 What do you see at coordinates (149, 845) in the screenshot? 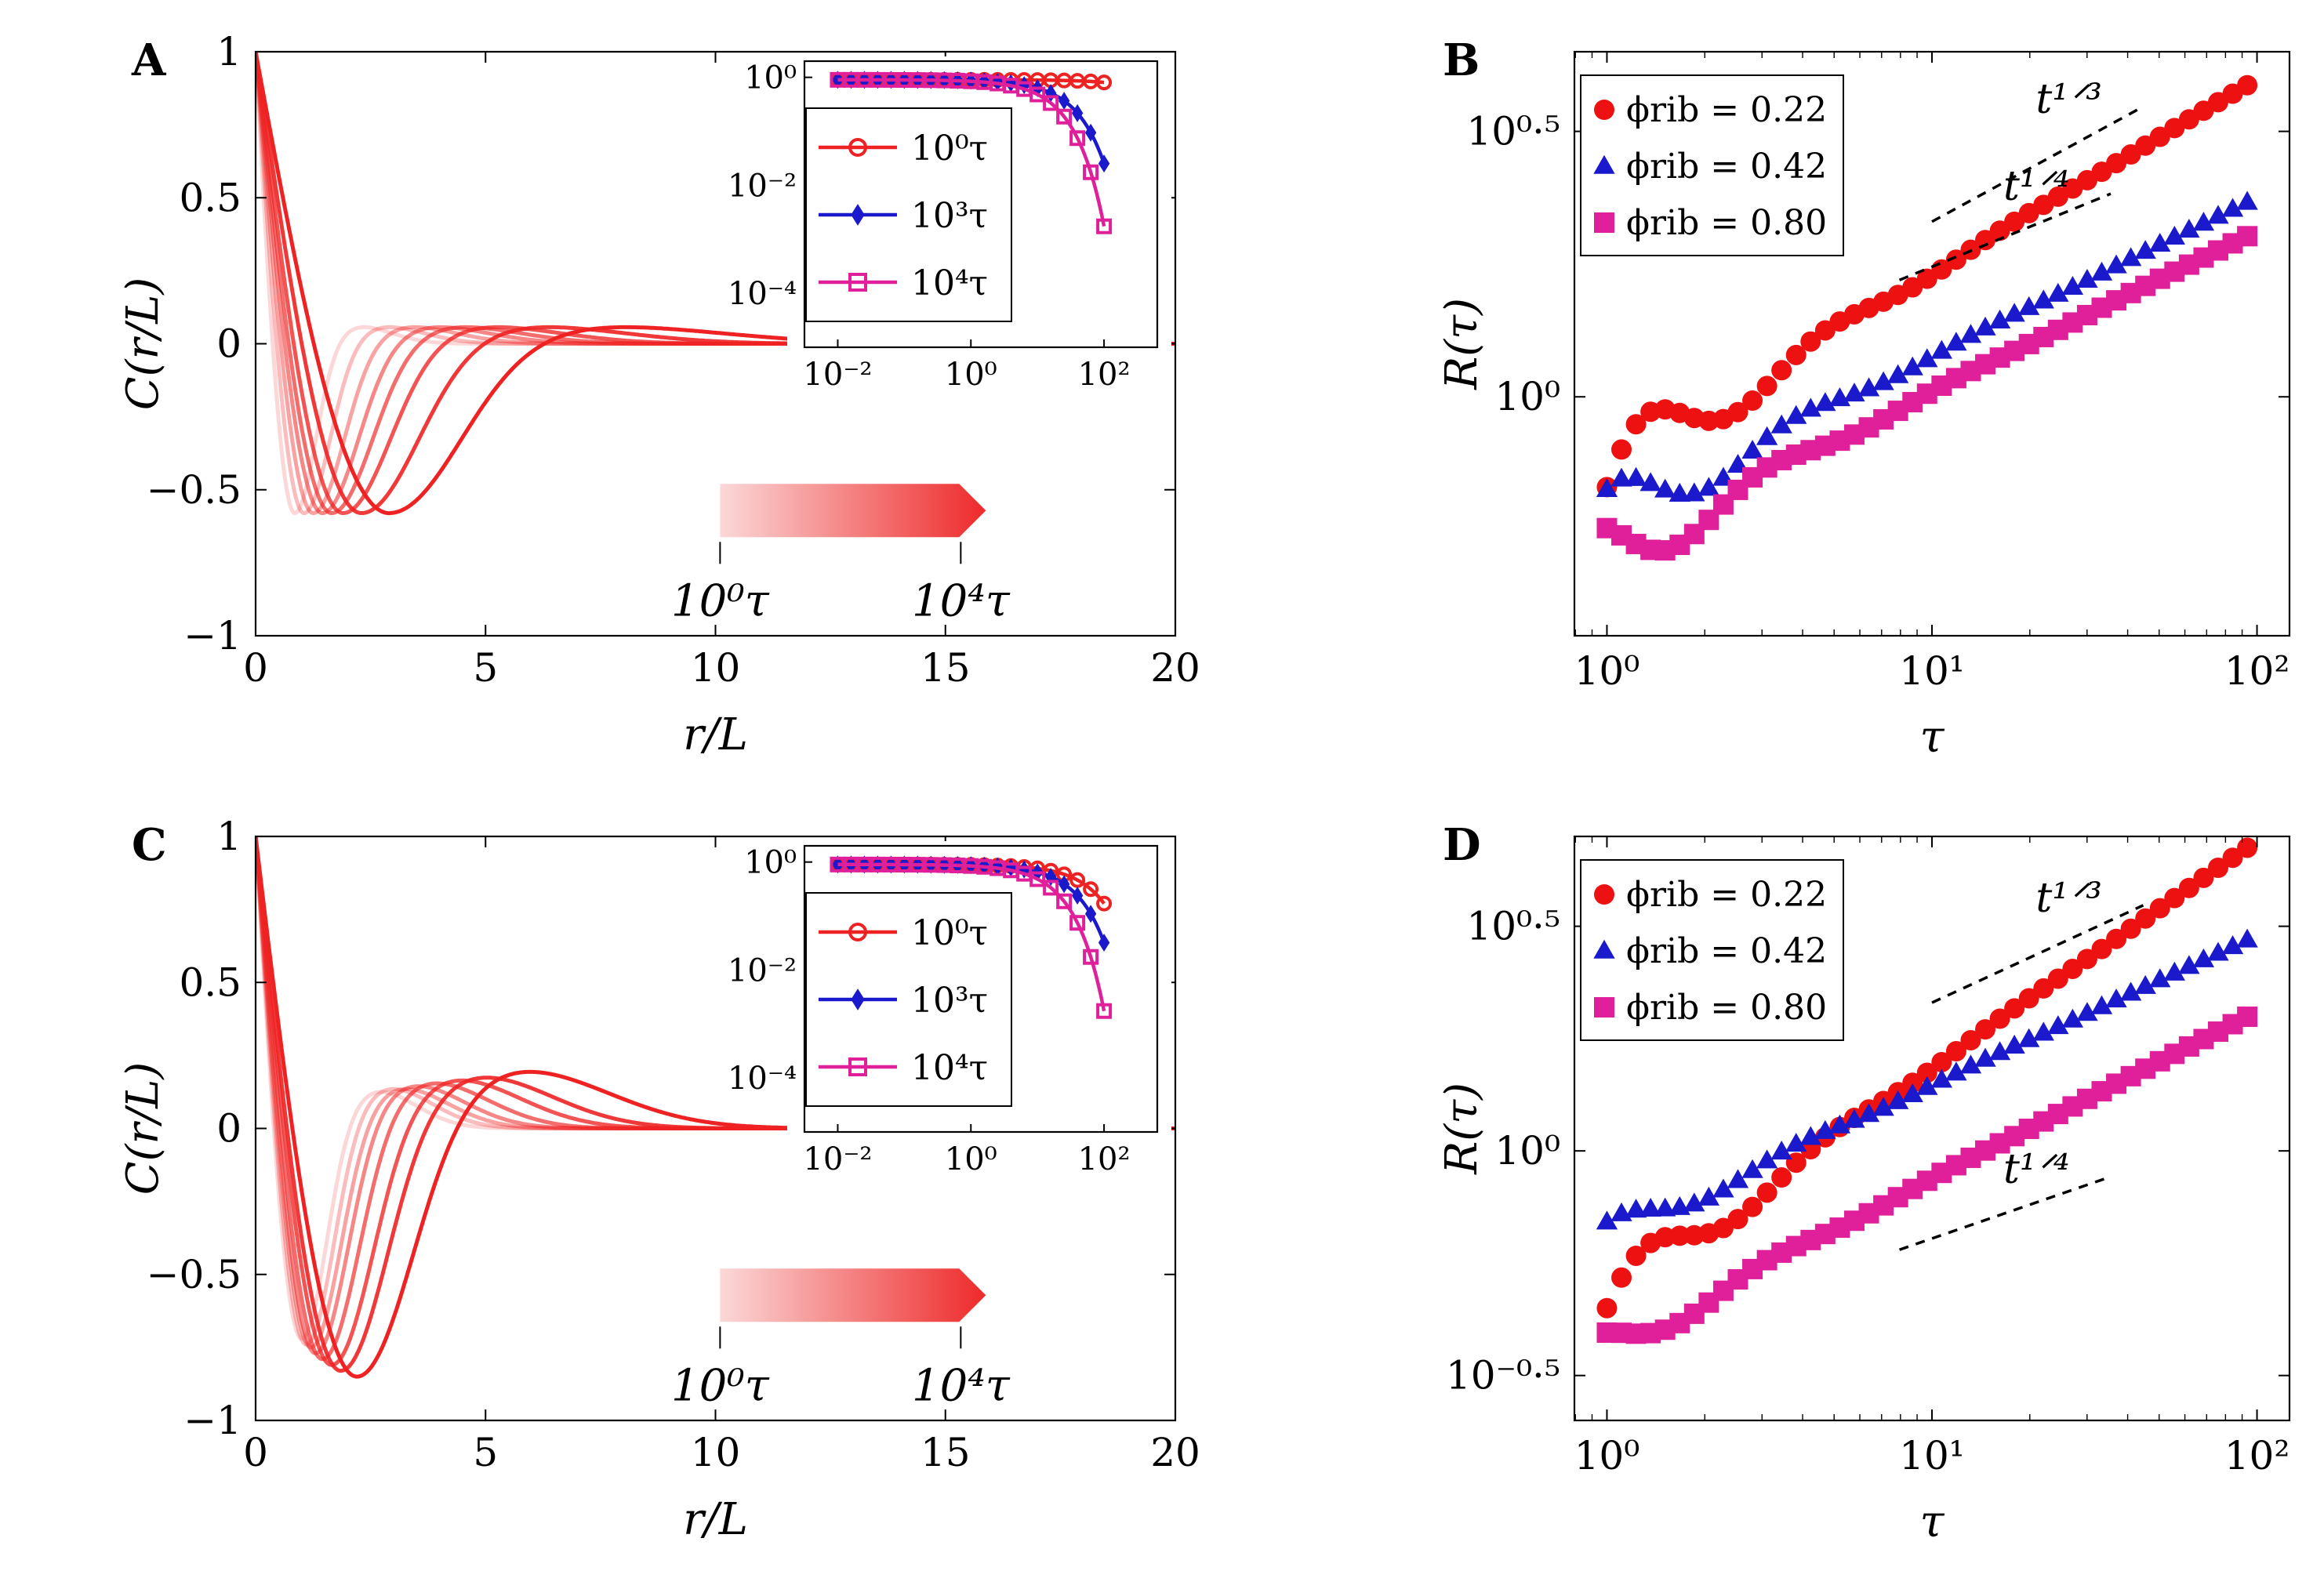
I see `panel-label: C` at bounding box center [149, 845].